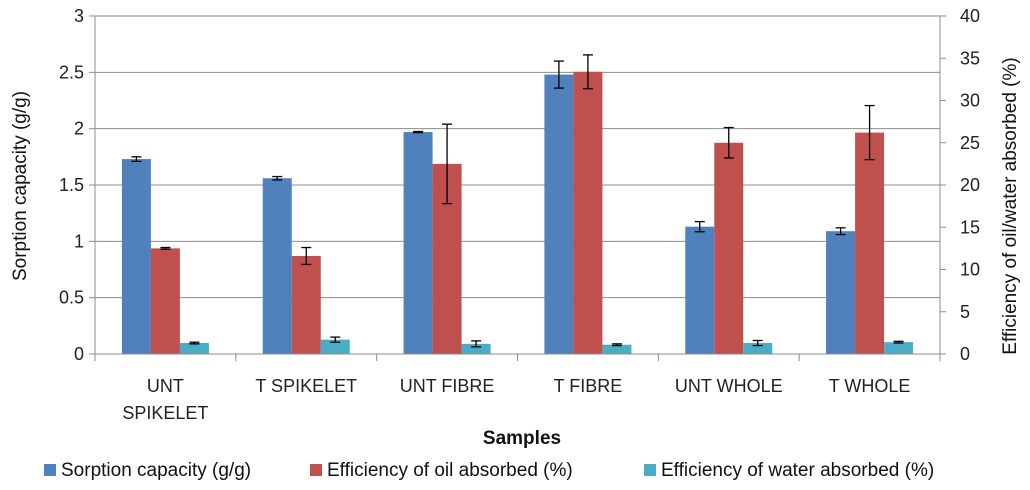 The width and height of the screenshot is (1030, 490). Describe the element at coordinates (797, 470) in the screenshot. I see `legend-label: Efficiency of water absorbed (%)` at that location.